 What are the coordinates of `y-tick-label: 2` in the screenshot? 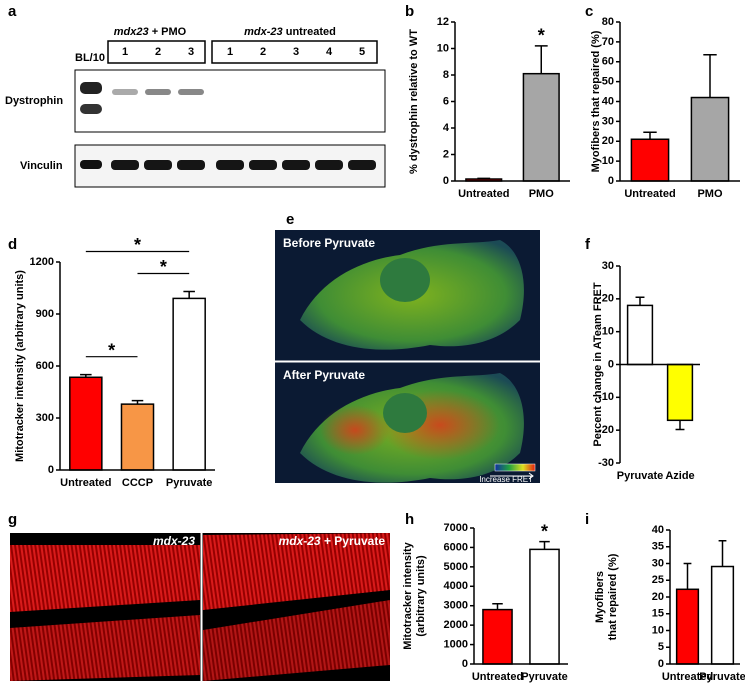 It's located at (446, 154).